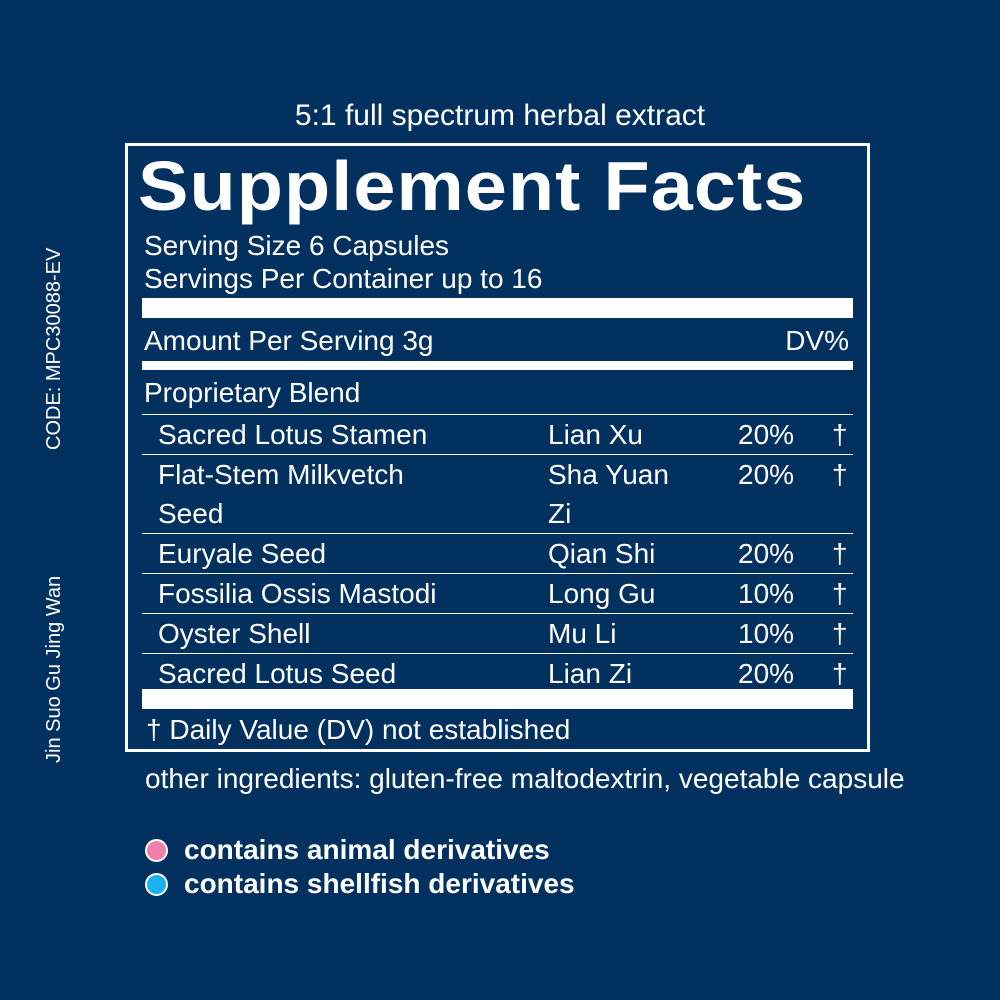 This screenshot has height=1000, width=1000. What do you see at coordinates (156, 884) in the screenshot?
I see `blue-dot-icon` at bounding box center [156, 884].